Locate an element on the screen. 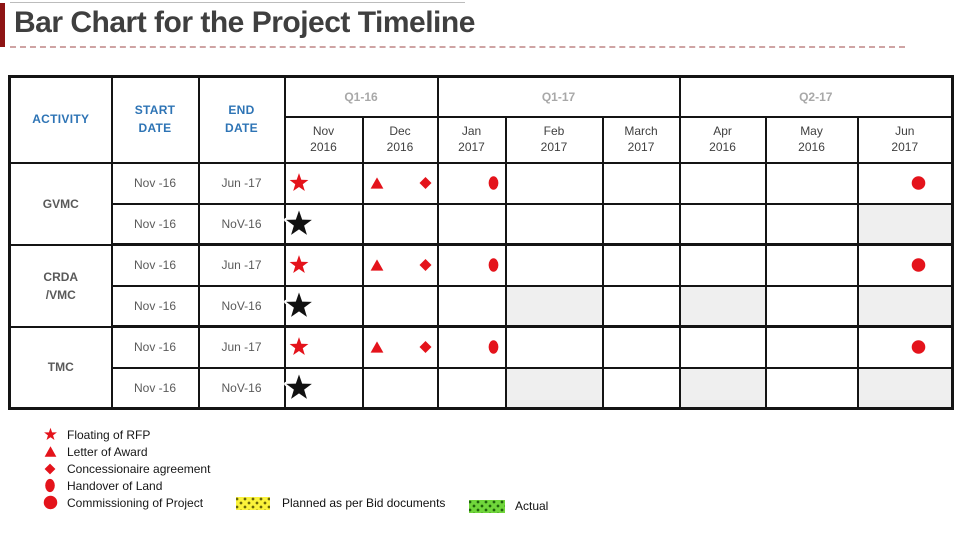 The image size is (960, 540). circle-icon is located at coordinates (50, 502).